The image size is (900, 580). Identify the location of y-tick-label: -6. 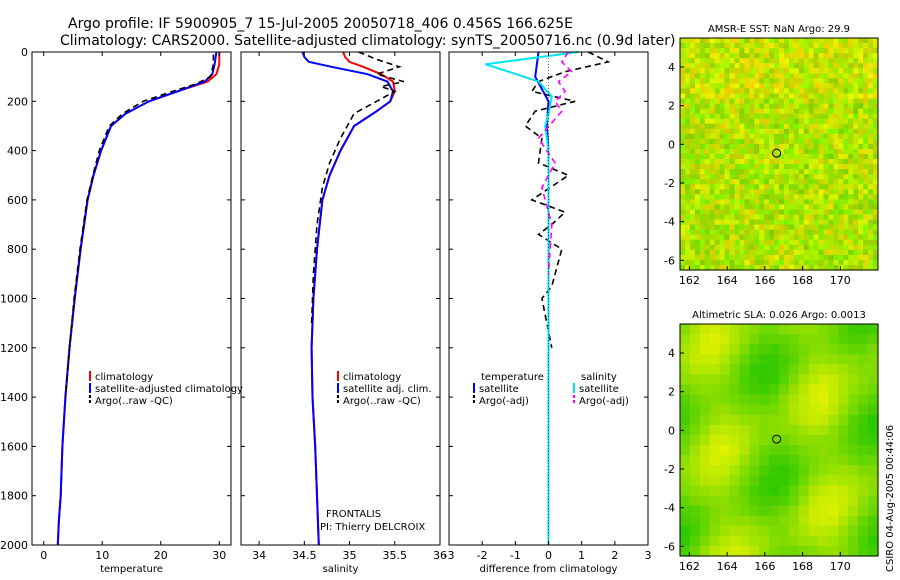
(669, 260).